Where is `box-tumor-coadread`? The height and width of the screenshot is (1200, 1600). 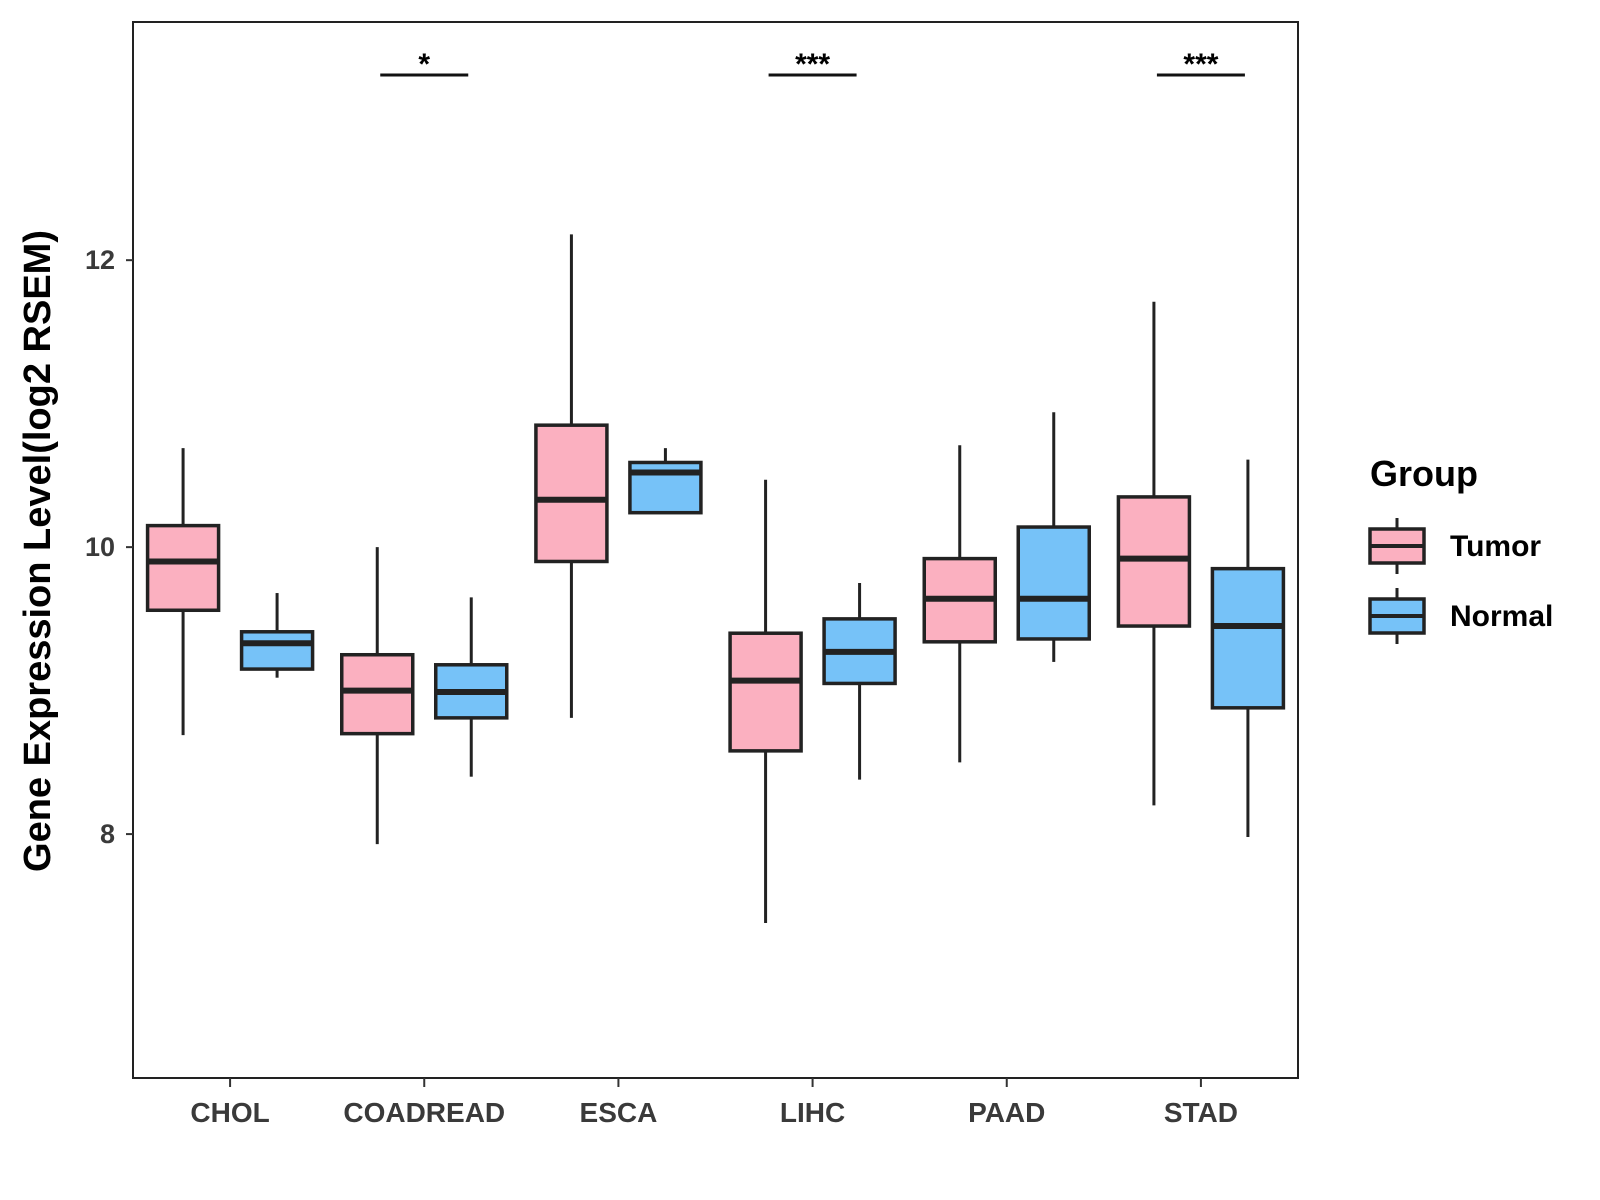
box-tumor-coadread is located at coordinates (377, 696).